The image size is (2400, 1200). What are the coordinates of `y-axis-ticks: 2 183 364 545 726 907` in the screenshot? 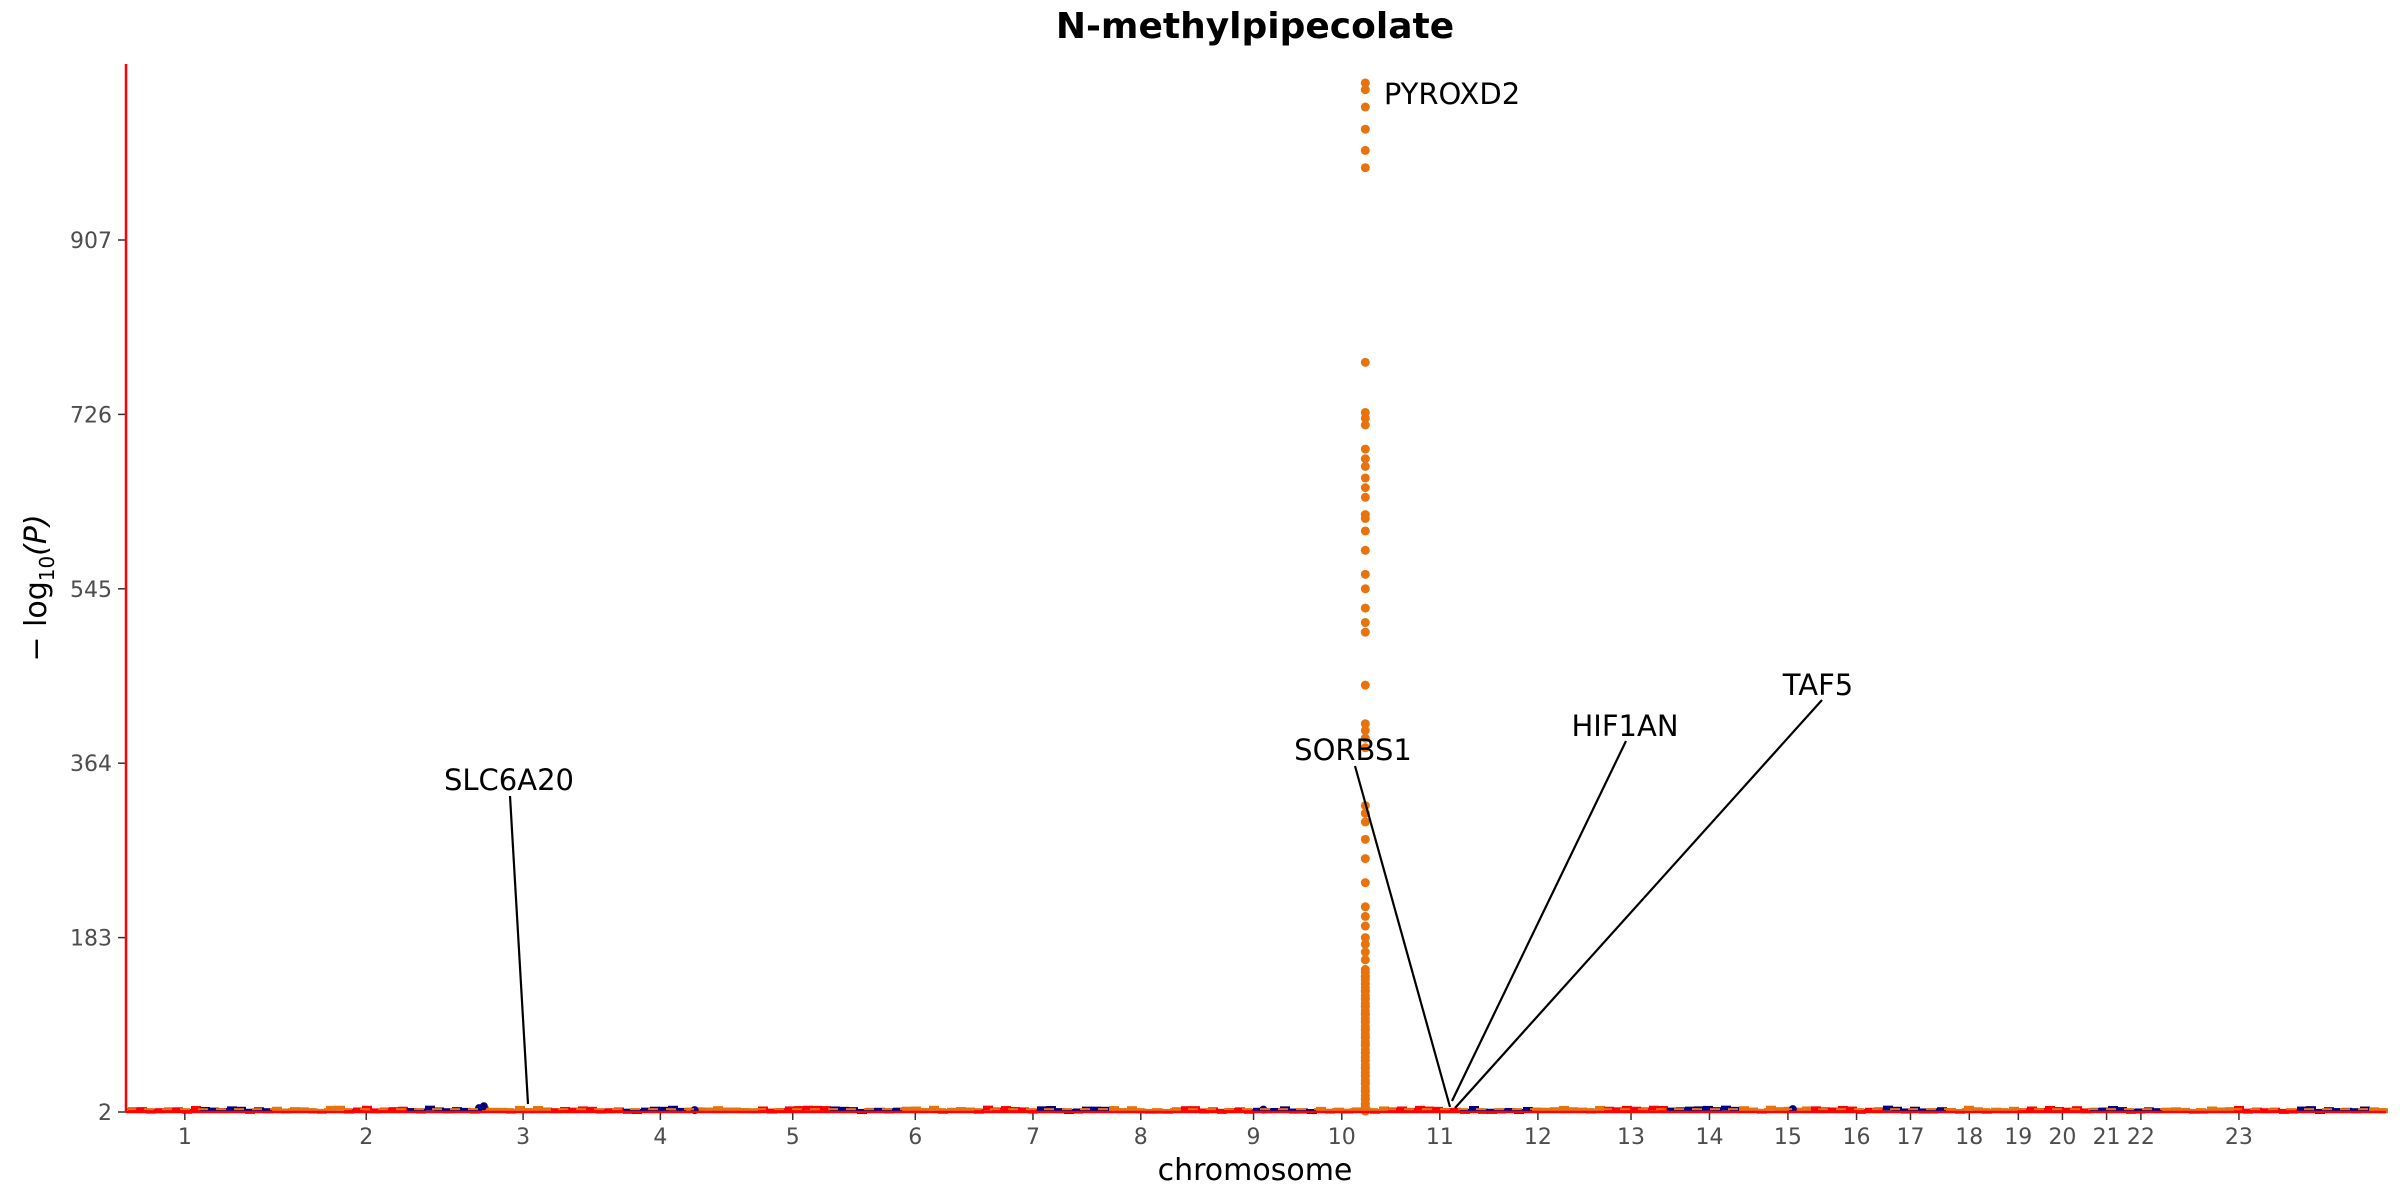 It's located at (98, 677).